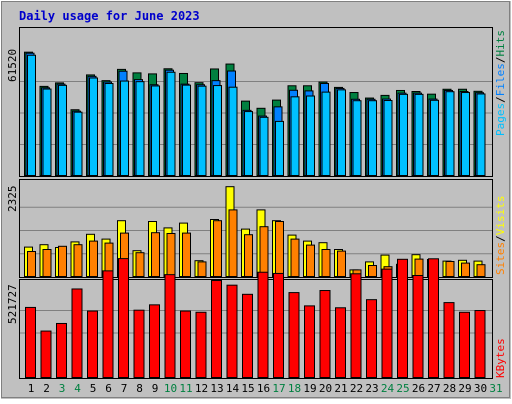 The image size is (512, 404). Describe the element at coordinates (309, 388) in the screenshot. I see `day-label: 19` at that location.